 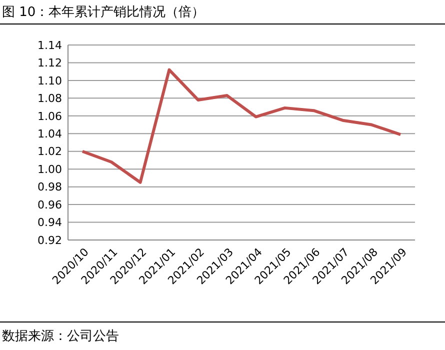 I want to click on y-tick-label: 0.98, so click(x=50, y=187).